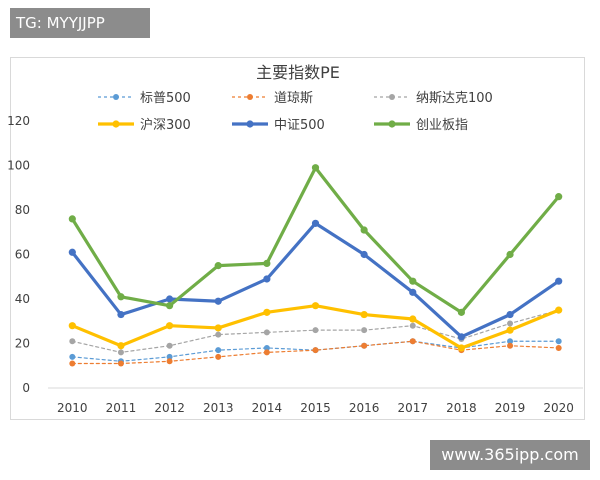 The height and width of the screenshot is (480, 600). I want to click on x-tick-label: 2019, so click(510, 408).